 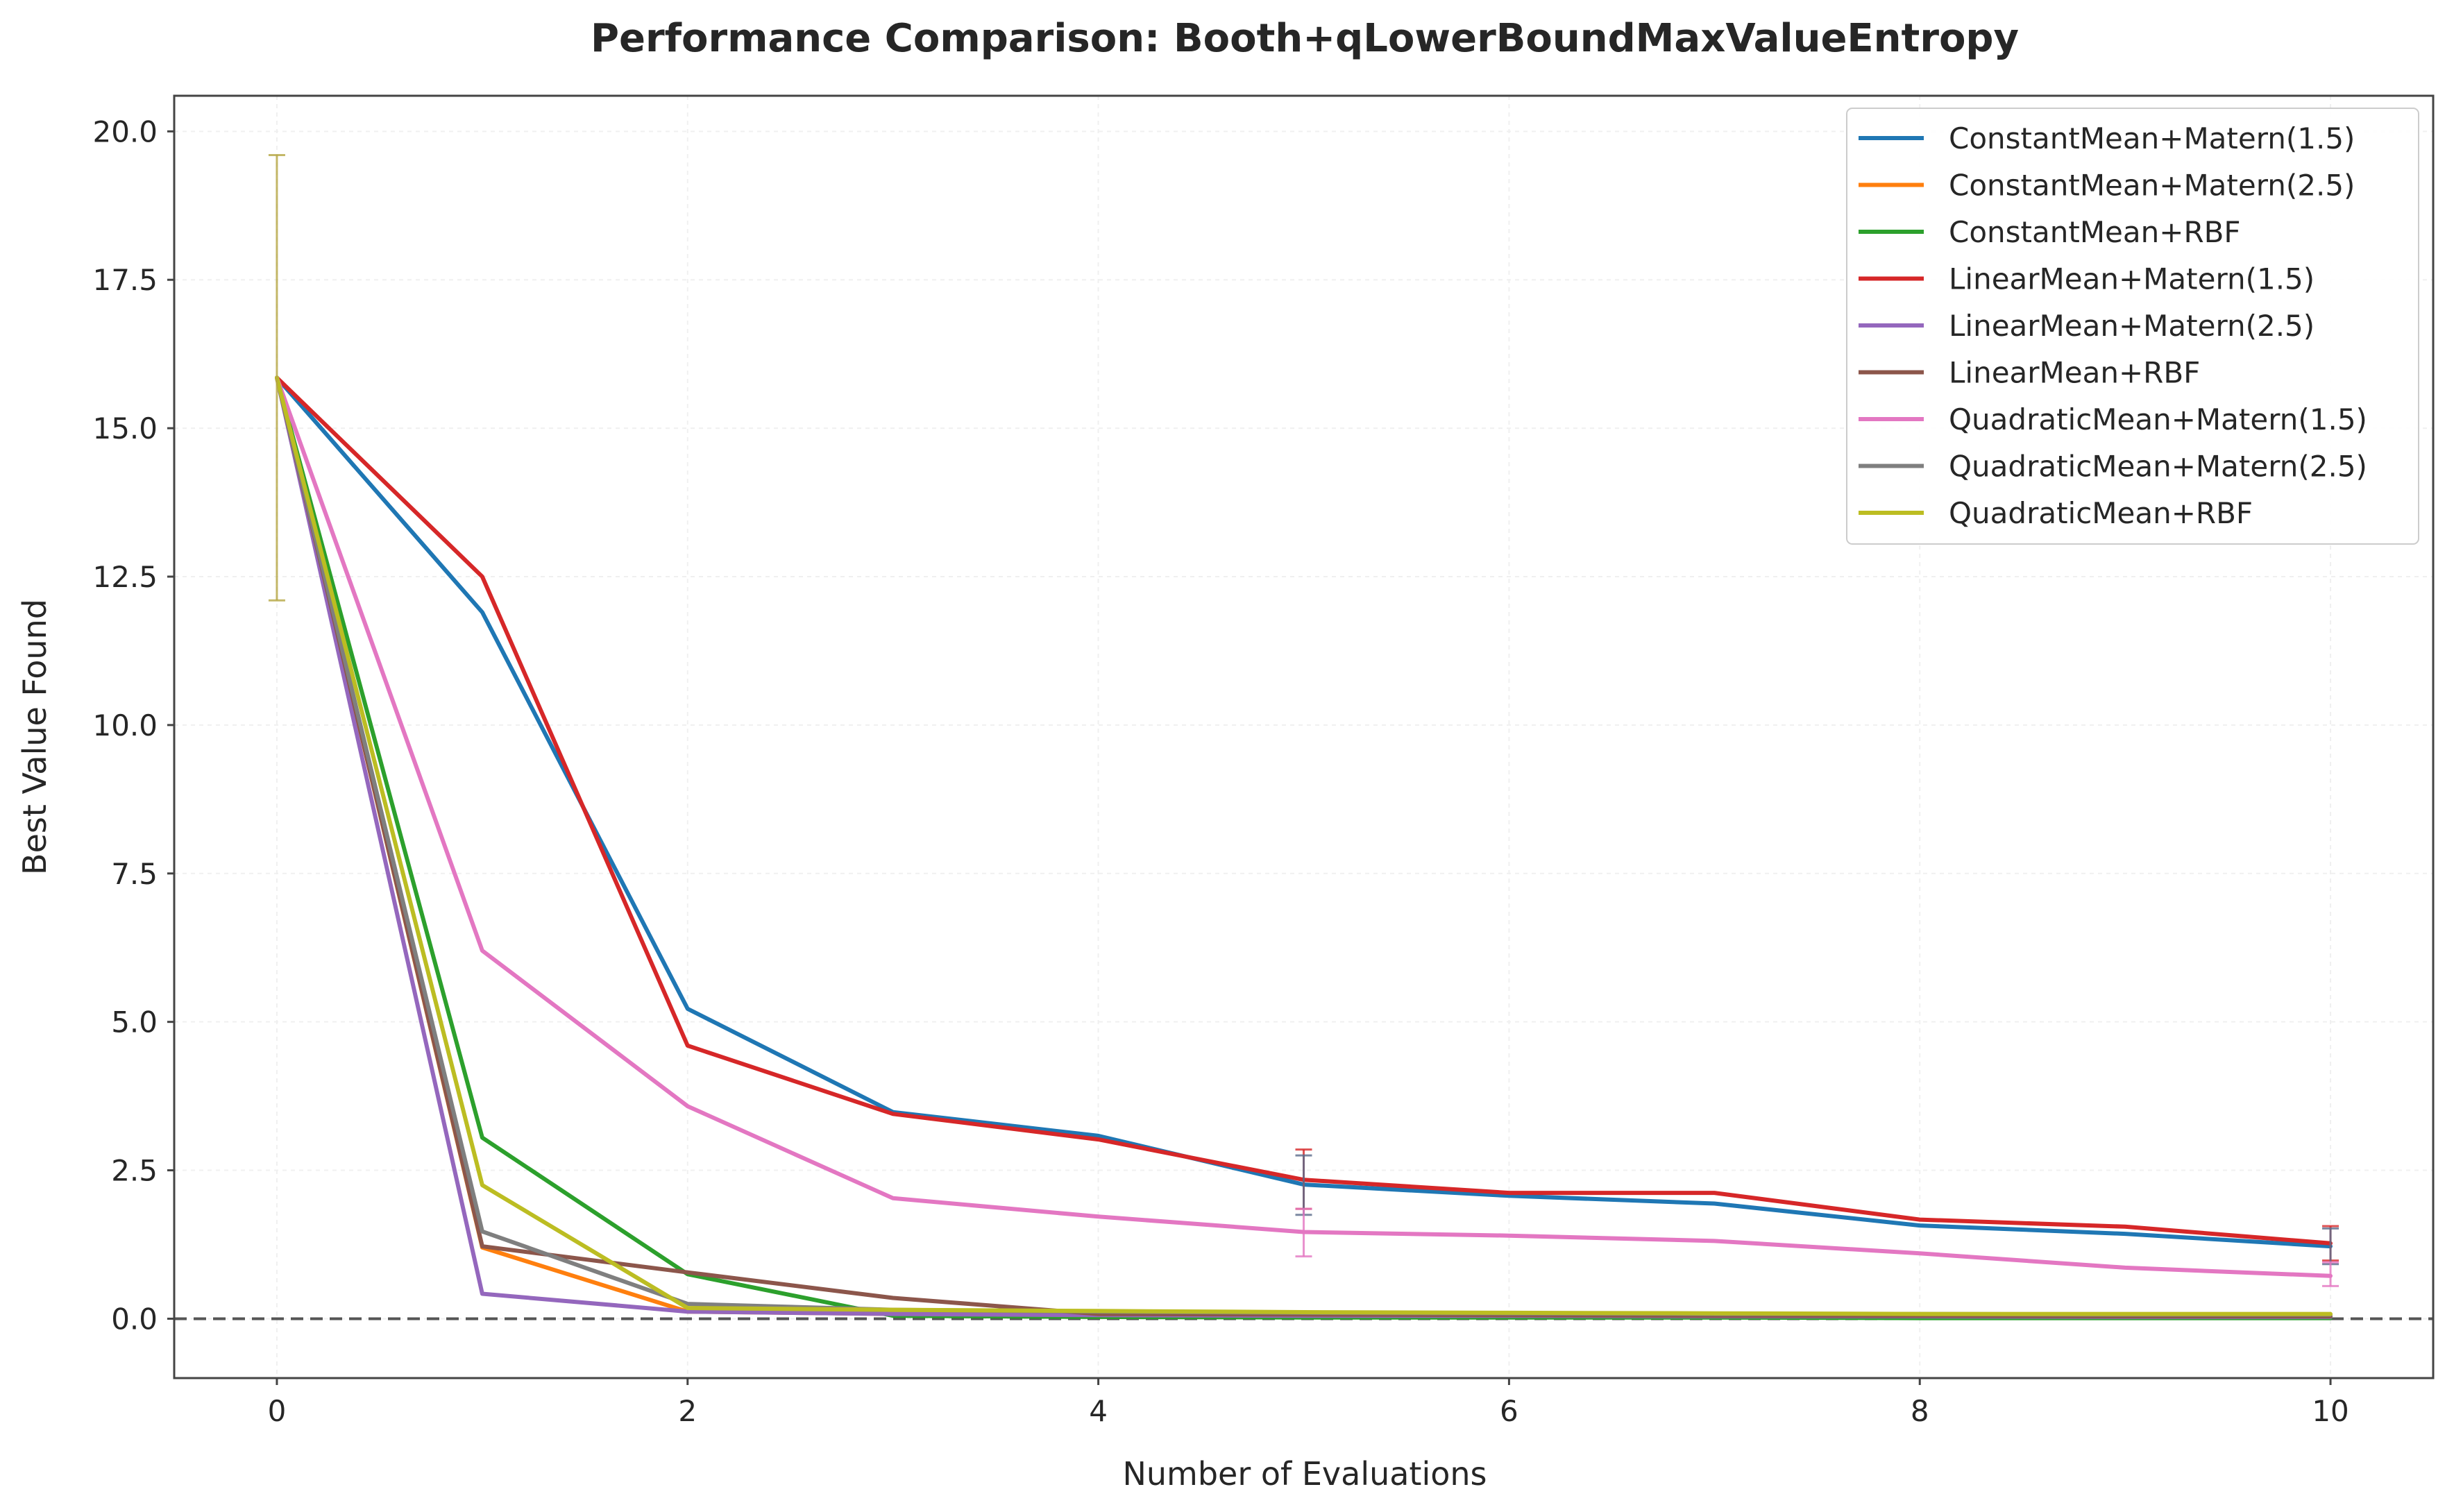 I want to click on x-tick-label: 6, so click(x=1509, y=1411).